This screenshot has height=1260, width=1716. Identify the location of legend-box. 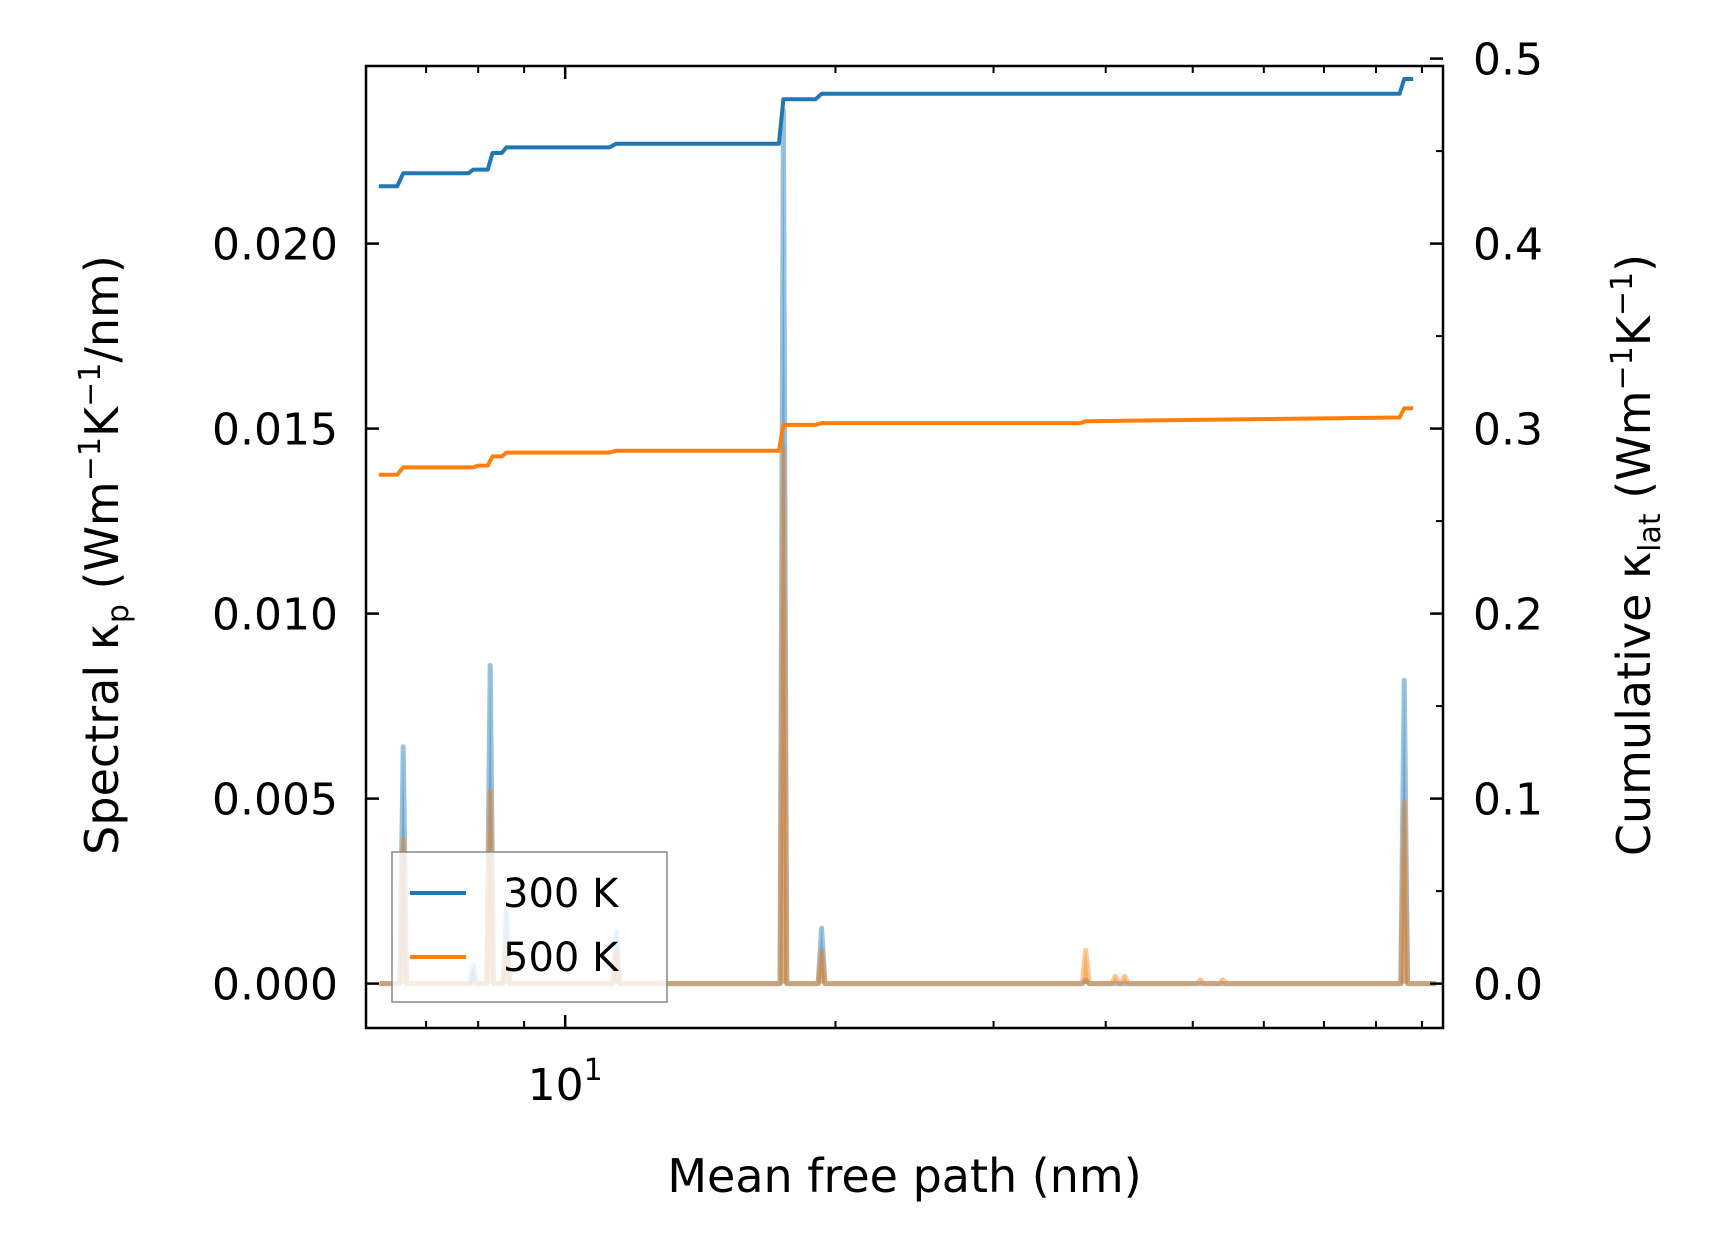
(529, 927).